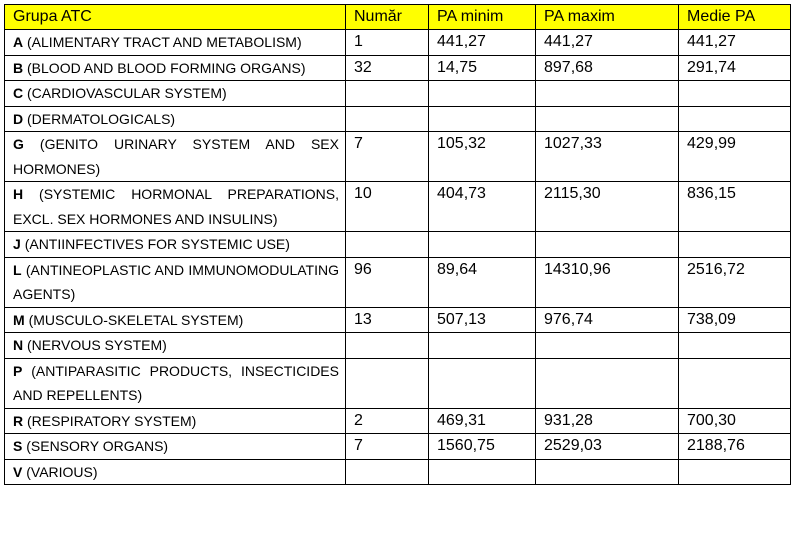 The height and width of the screenshot is (558, 794). I want to click on value-cell: 2, so click(387, 420).